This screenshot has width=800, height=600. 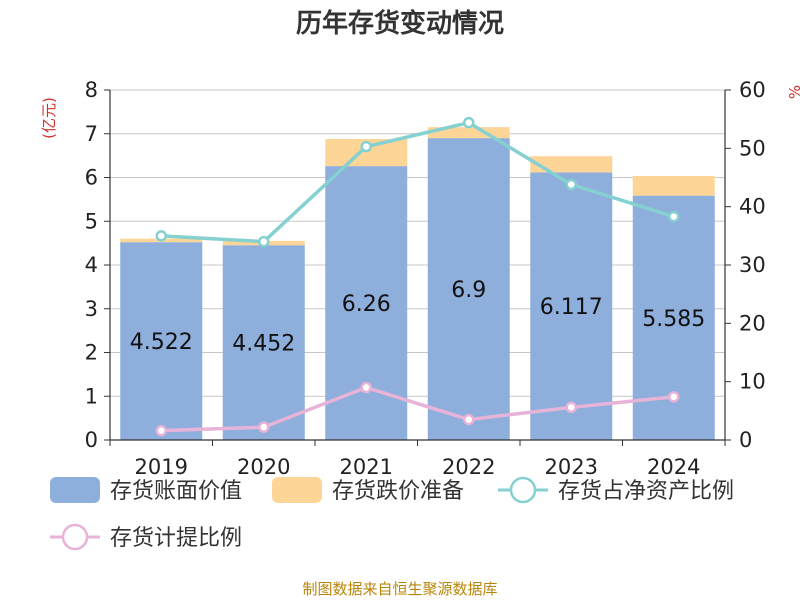 What do you see at coordinates (91, 265) in the screenshot?
I see `left-tick-label: 4` at bounding box center [91, 265].